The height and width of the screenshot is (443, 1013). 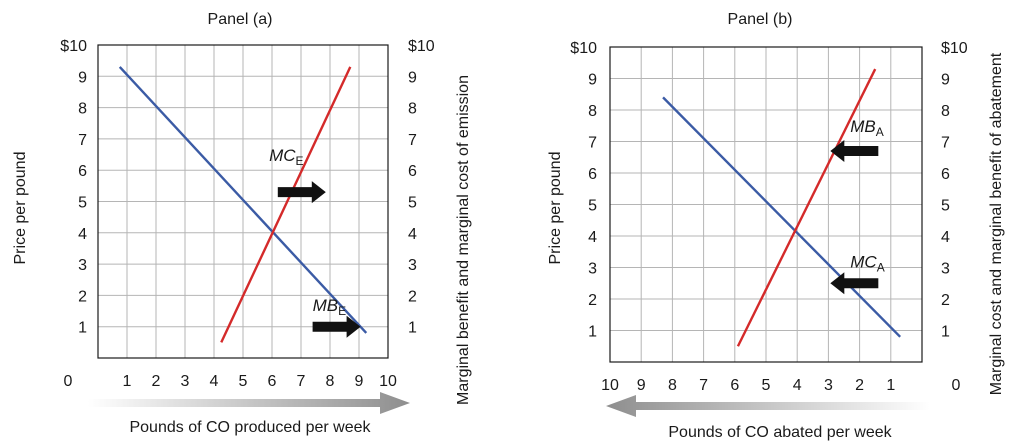 What do you see at coordinates (859, 385) in the screenshot?
I see `panel-b-x-tick: 2` at bounding box center [859, 385].